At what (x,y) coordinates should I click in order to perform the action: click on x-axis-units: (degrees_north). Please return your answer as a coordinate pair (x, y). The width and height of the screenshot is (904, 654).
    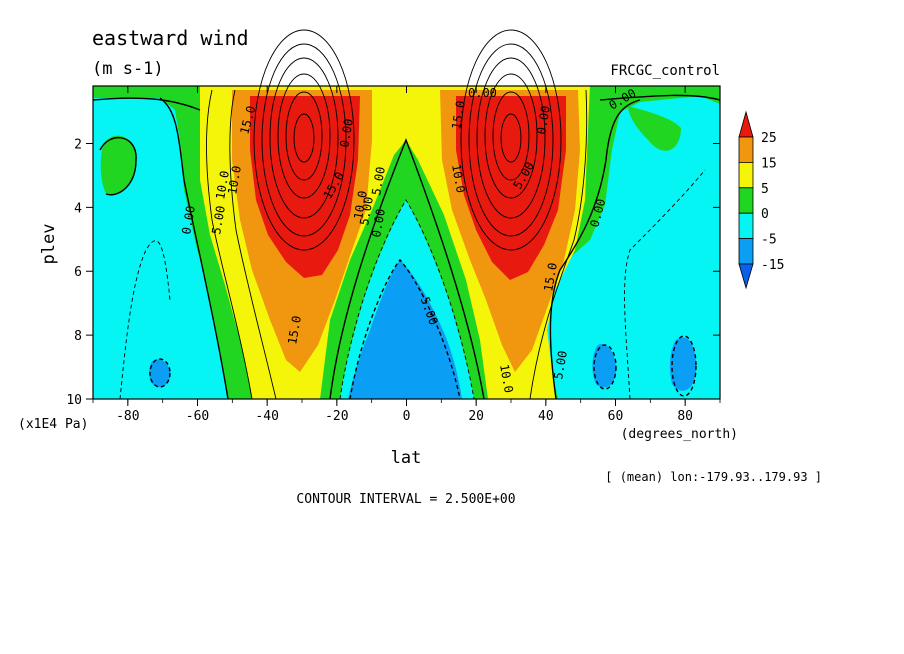
    Looking at the image, I should click on (679, 434).